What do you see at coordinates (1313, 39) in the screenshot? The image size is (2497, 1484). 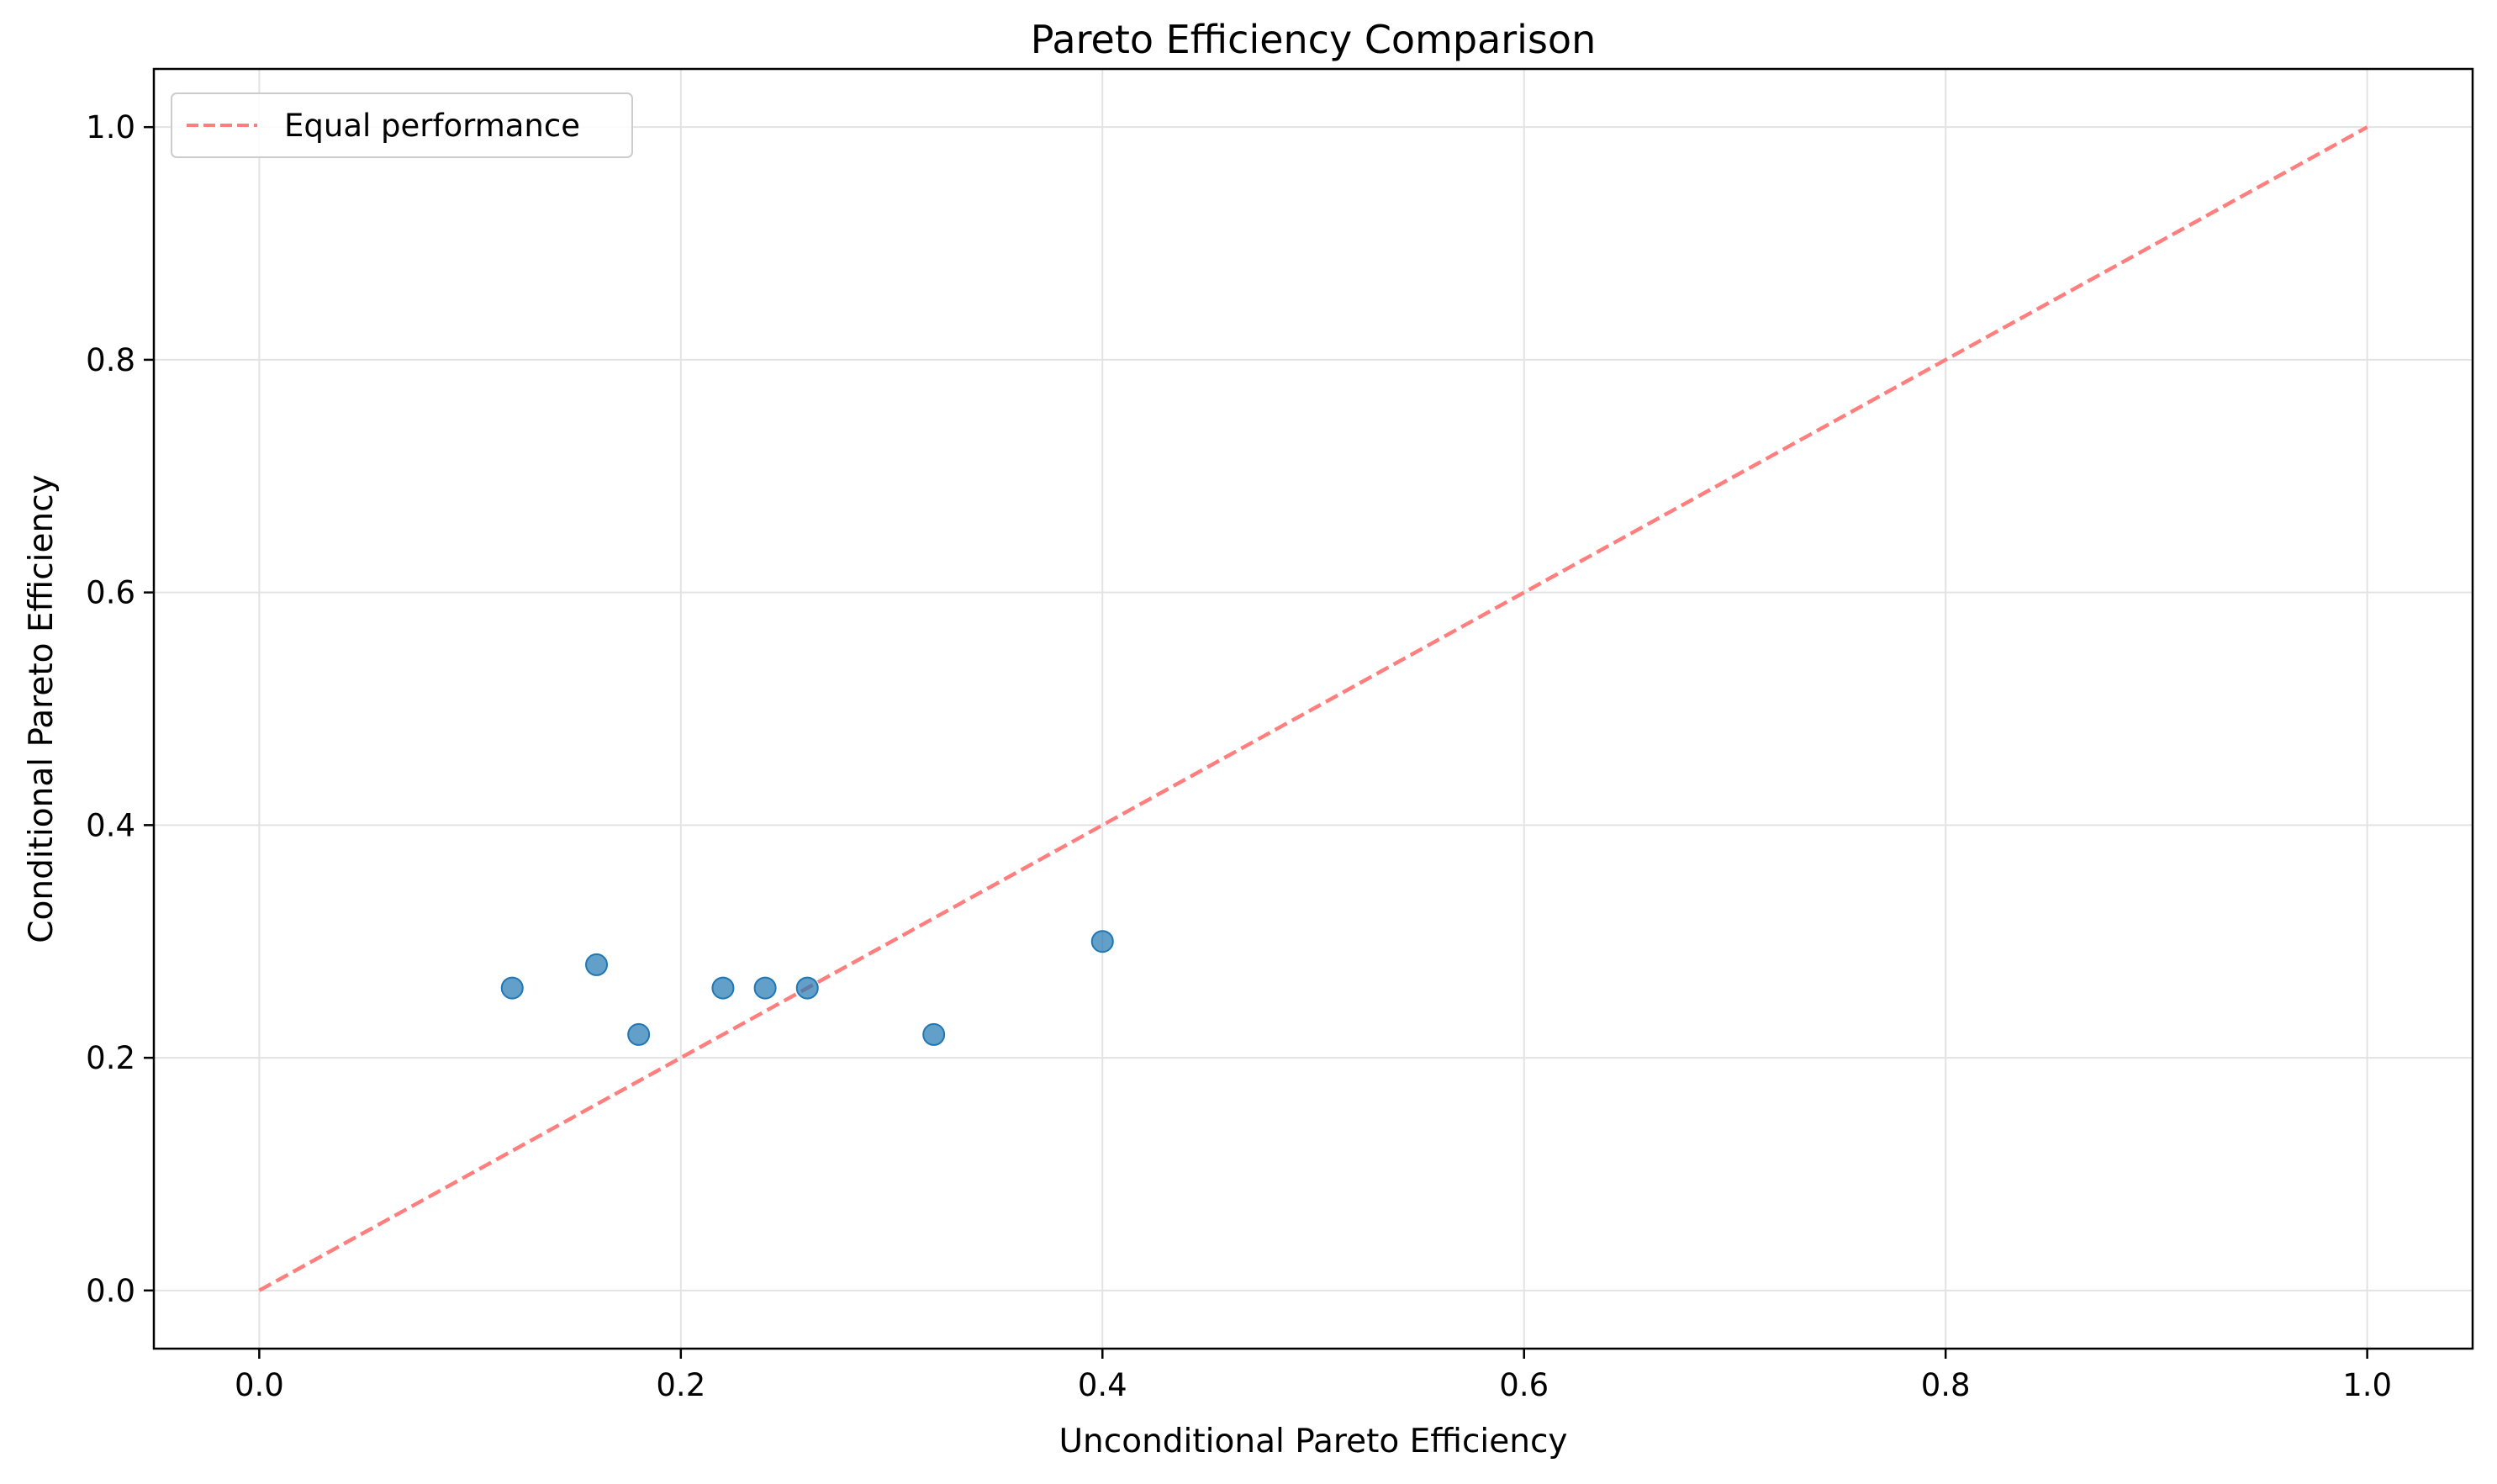 I see `chart-title: Pareto Efficiency Comparison` at bounding box center [1313, 39].